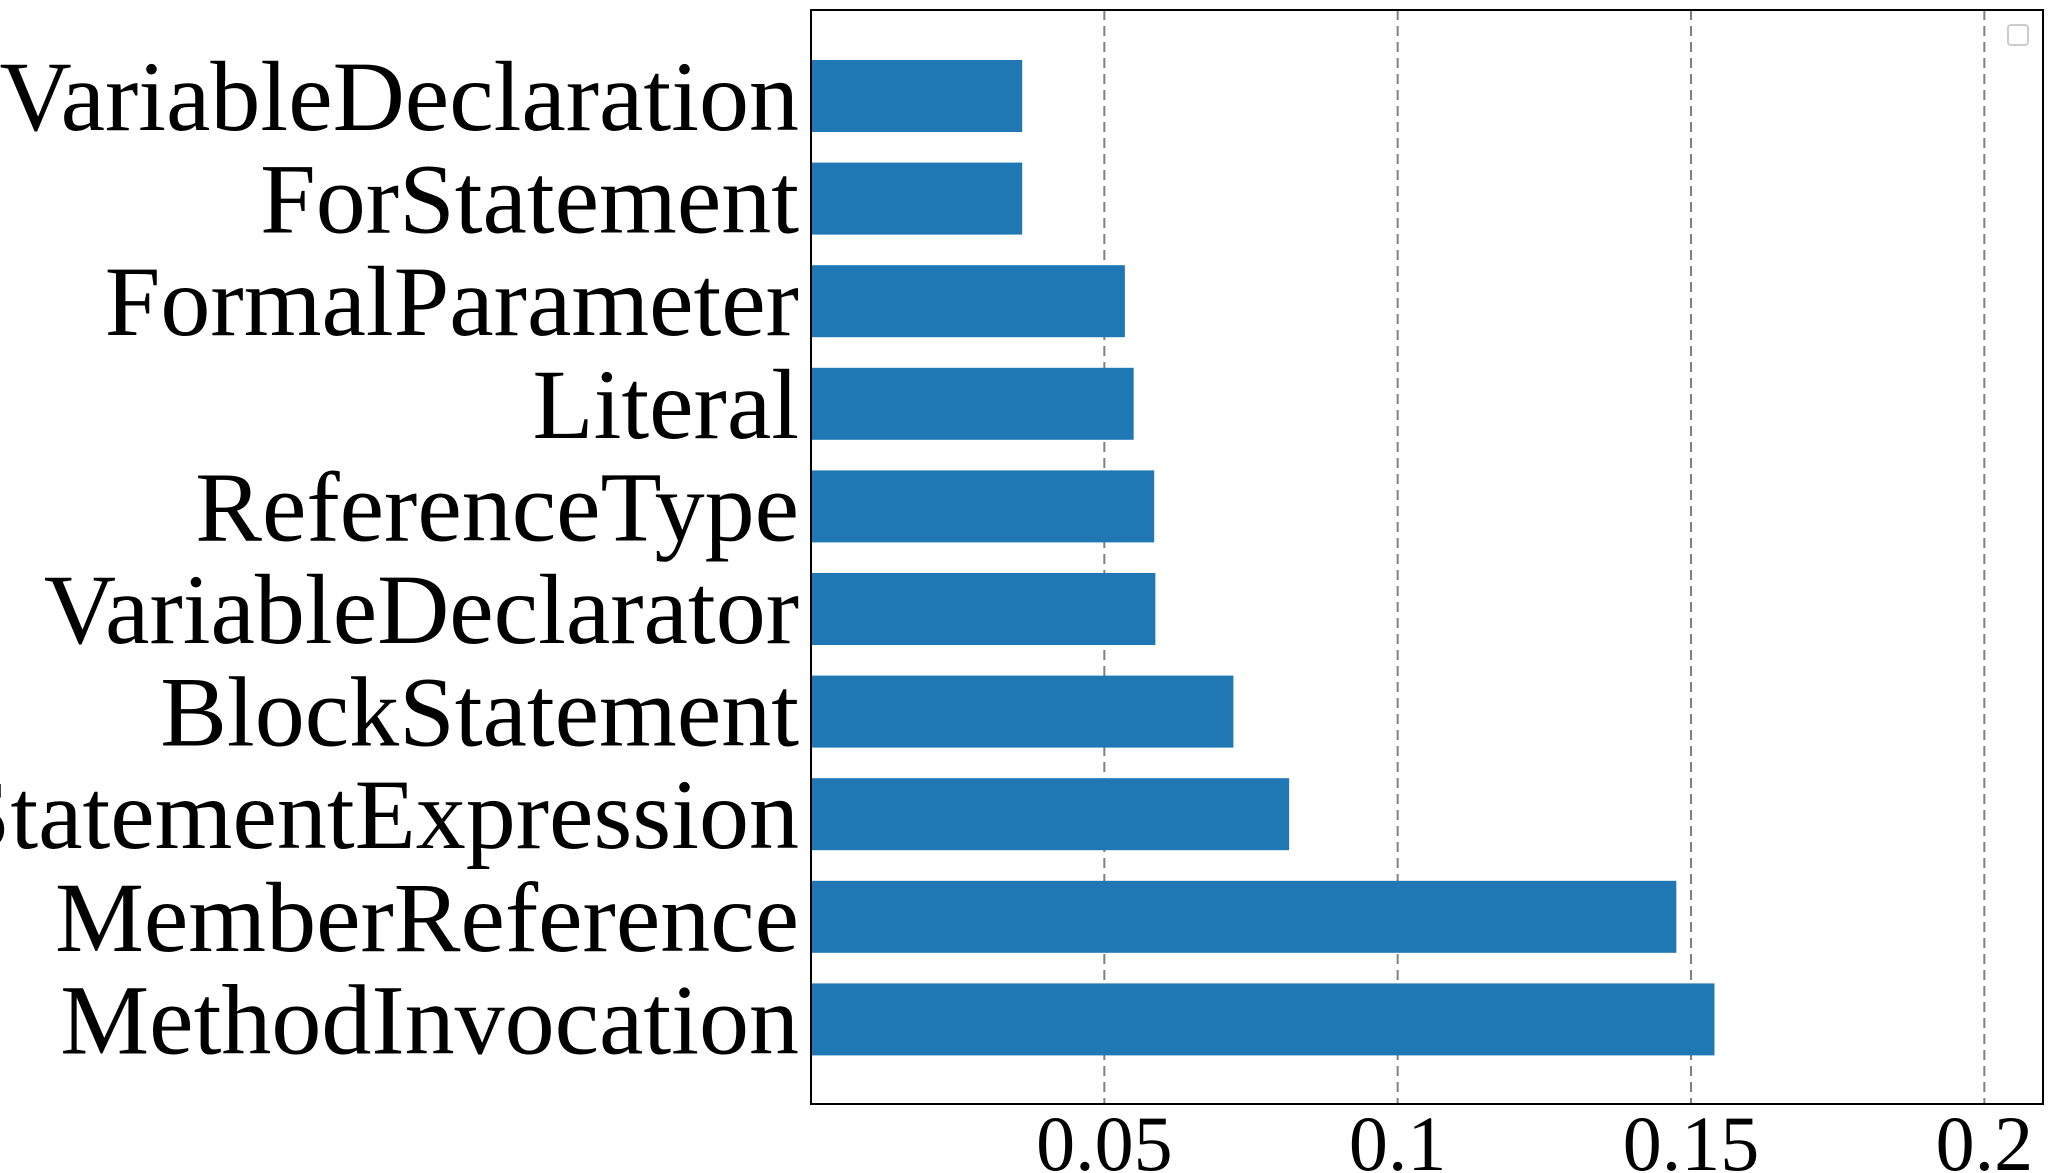 This screenshot has height=1173, width=2048. I want to click on category-label: MemberReference, so click(427, 917).